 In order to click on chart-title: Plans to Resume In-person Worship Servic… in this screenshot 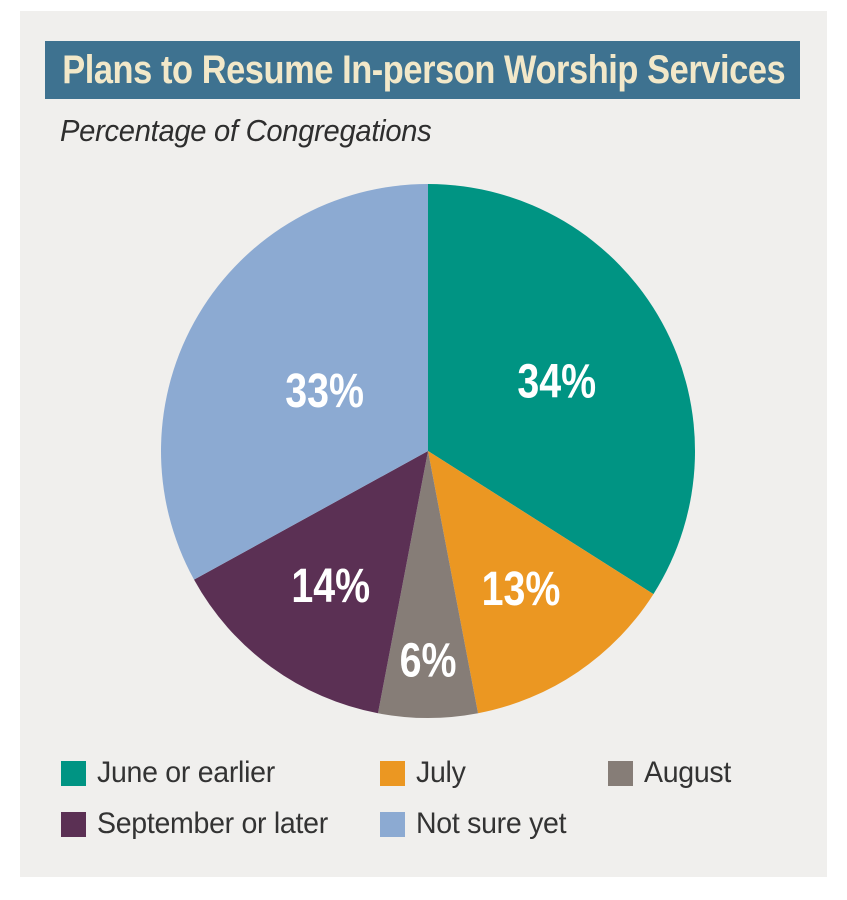, I will do `click(424, 69)`.